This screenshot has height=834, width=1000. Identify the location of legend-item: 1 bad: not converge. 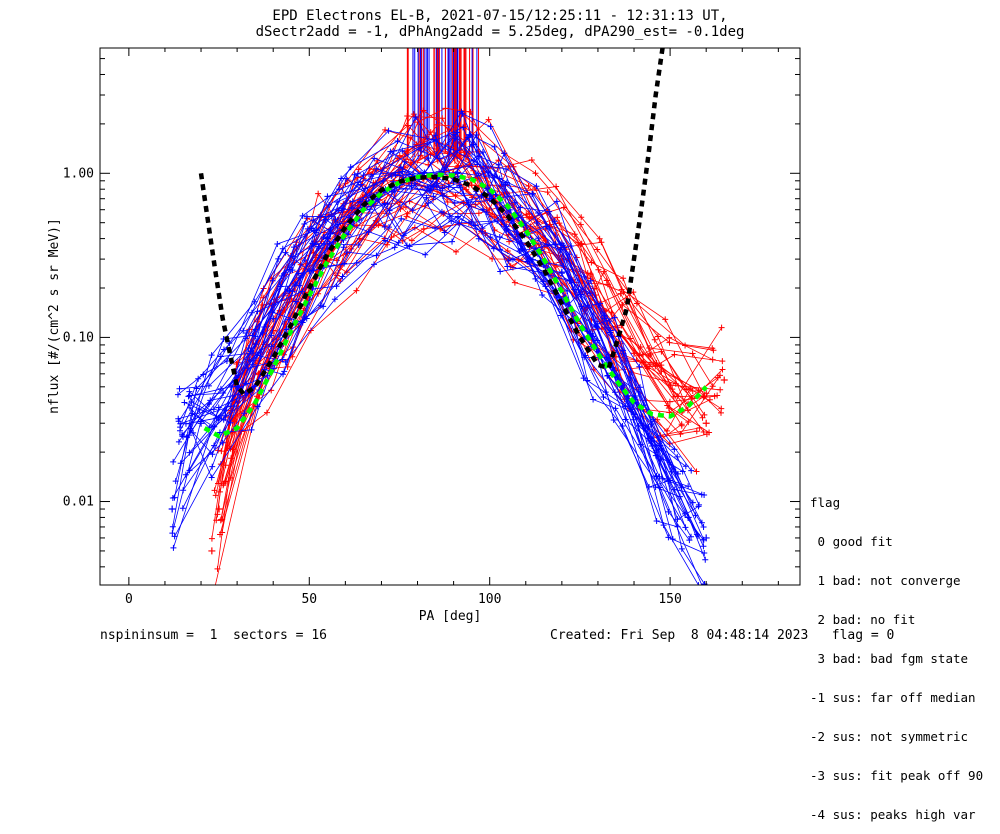
(885, 580).